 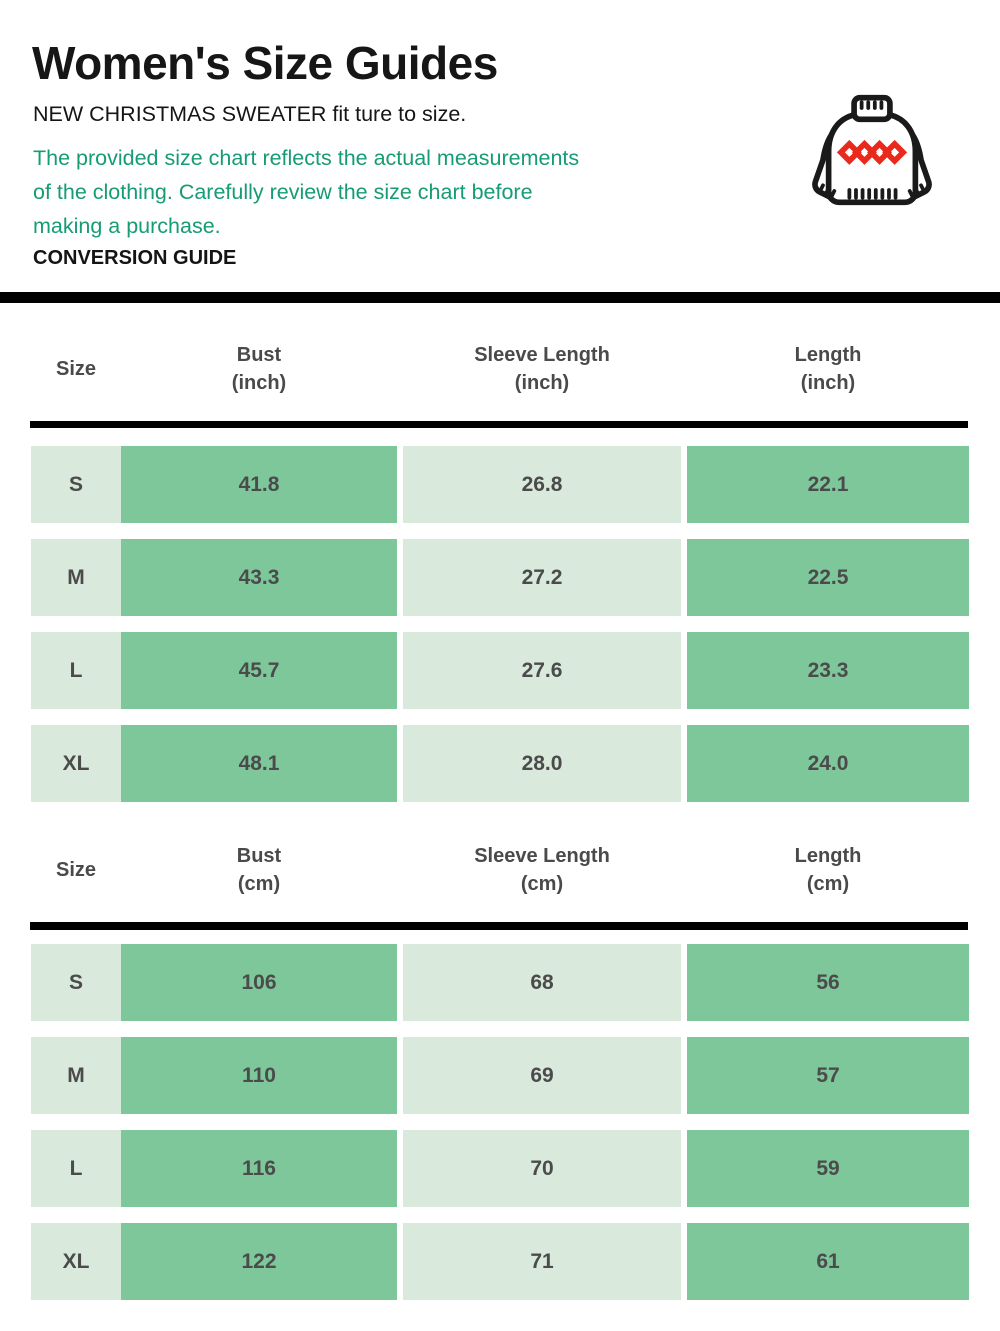 I want to click on cell-bust: 48.1, so click(x=259, y=763).